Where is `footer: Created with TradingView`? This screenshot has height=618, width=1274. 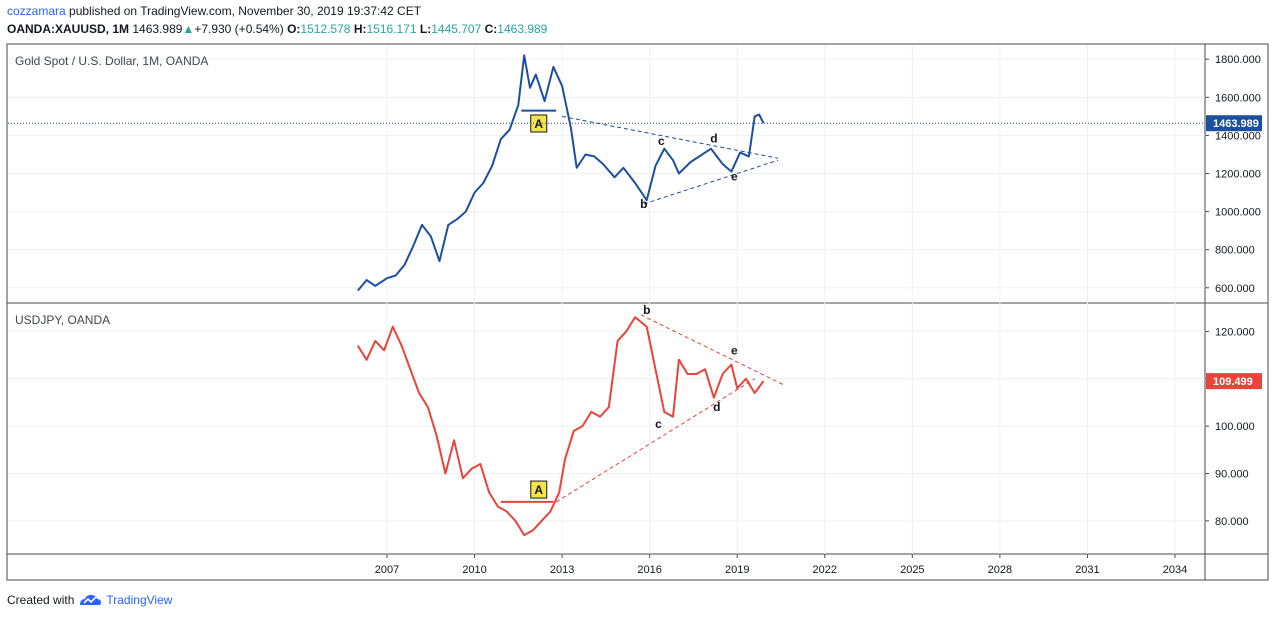
footer: Created with TradingView is located at coordinates (89, 600).